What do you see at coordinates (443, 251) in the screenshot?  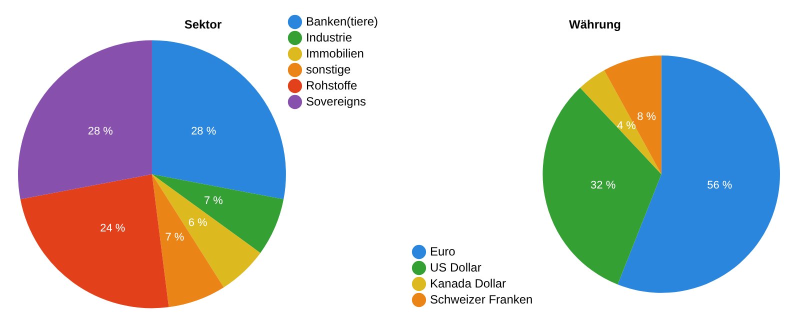 I see `legend-label: Euro` at bounding box center [443, 251].